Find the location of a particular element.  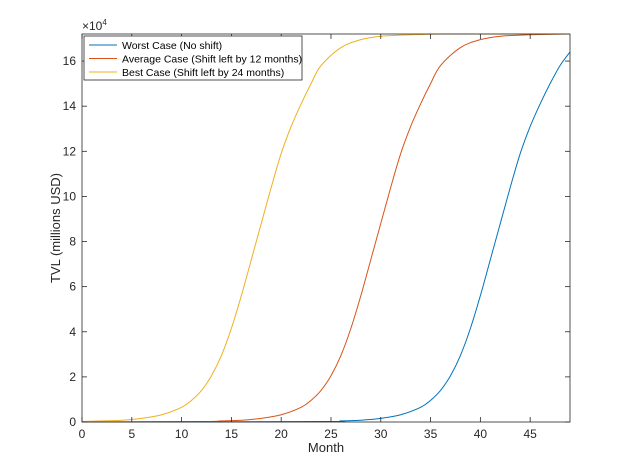

x-tick-label: 35 is located at coordinates (431, 434).